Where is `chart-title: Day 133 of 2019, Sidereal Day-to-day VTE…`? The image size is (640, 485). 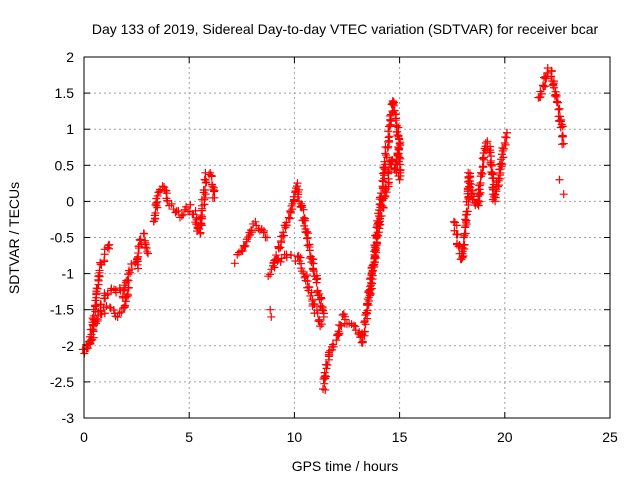
chart-title: Day 133 of 2019, Sidereal Day-to-day VTE… is located at coordinates (345, 29).